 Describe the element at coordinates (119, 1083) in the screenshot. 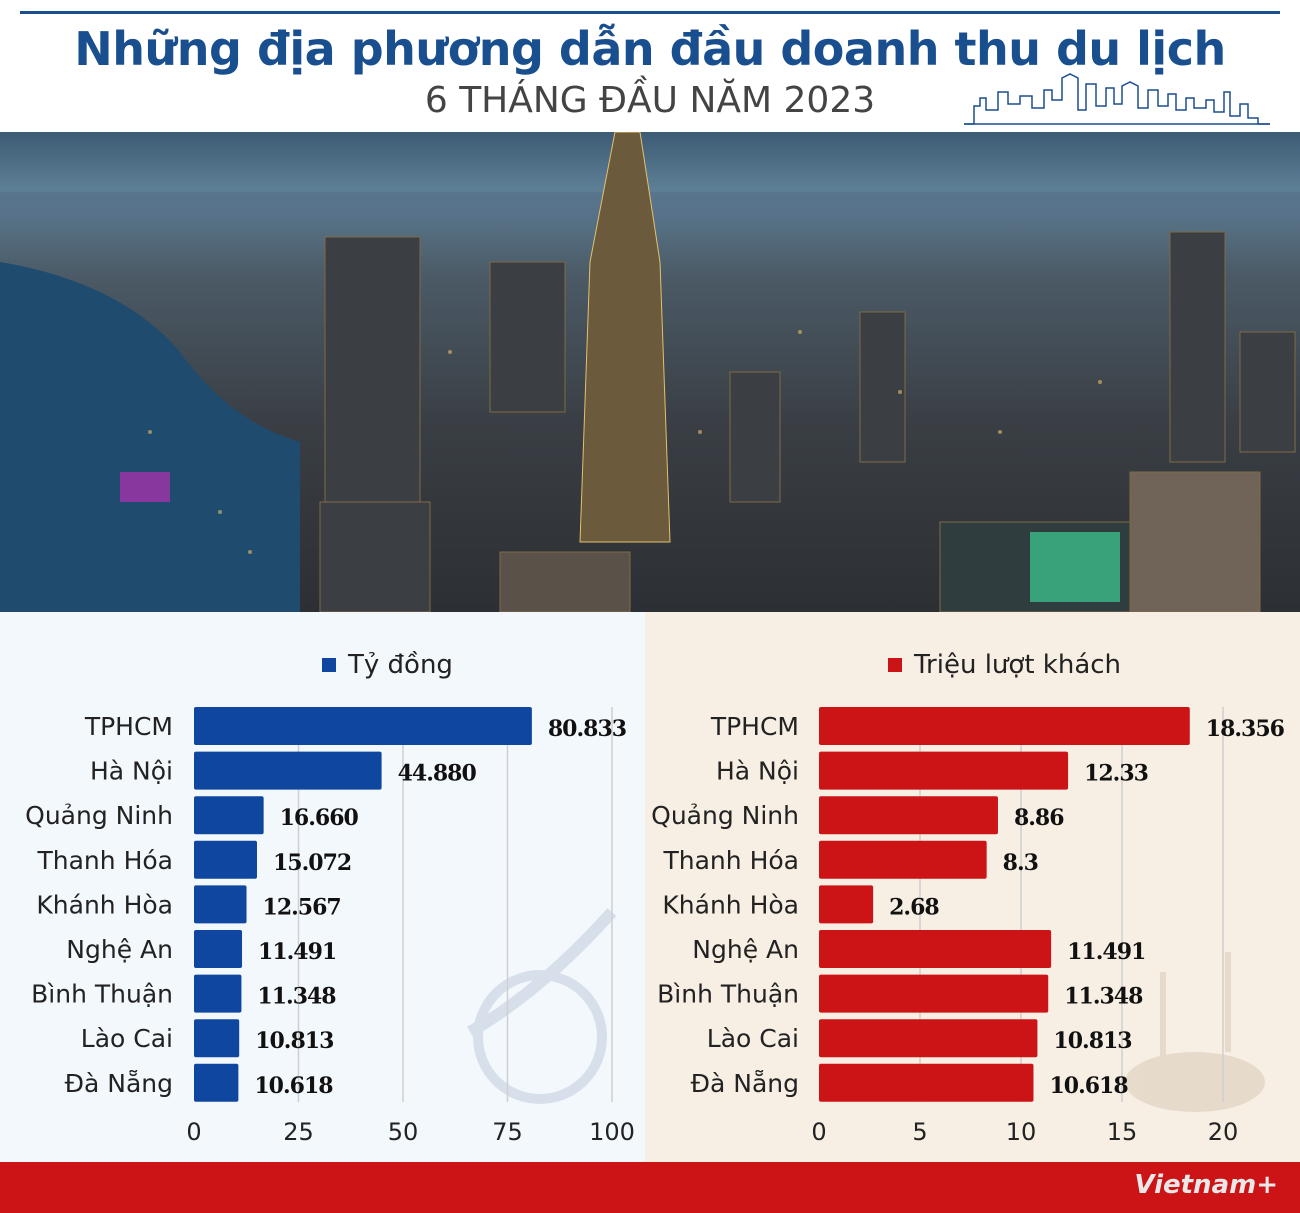

I see `revenue-category-label: Đà Nẵng` at that location.